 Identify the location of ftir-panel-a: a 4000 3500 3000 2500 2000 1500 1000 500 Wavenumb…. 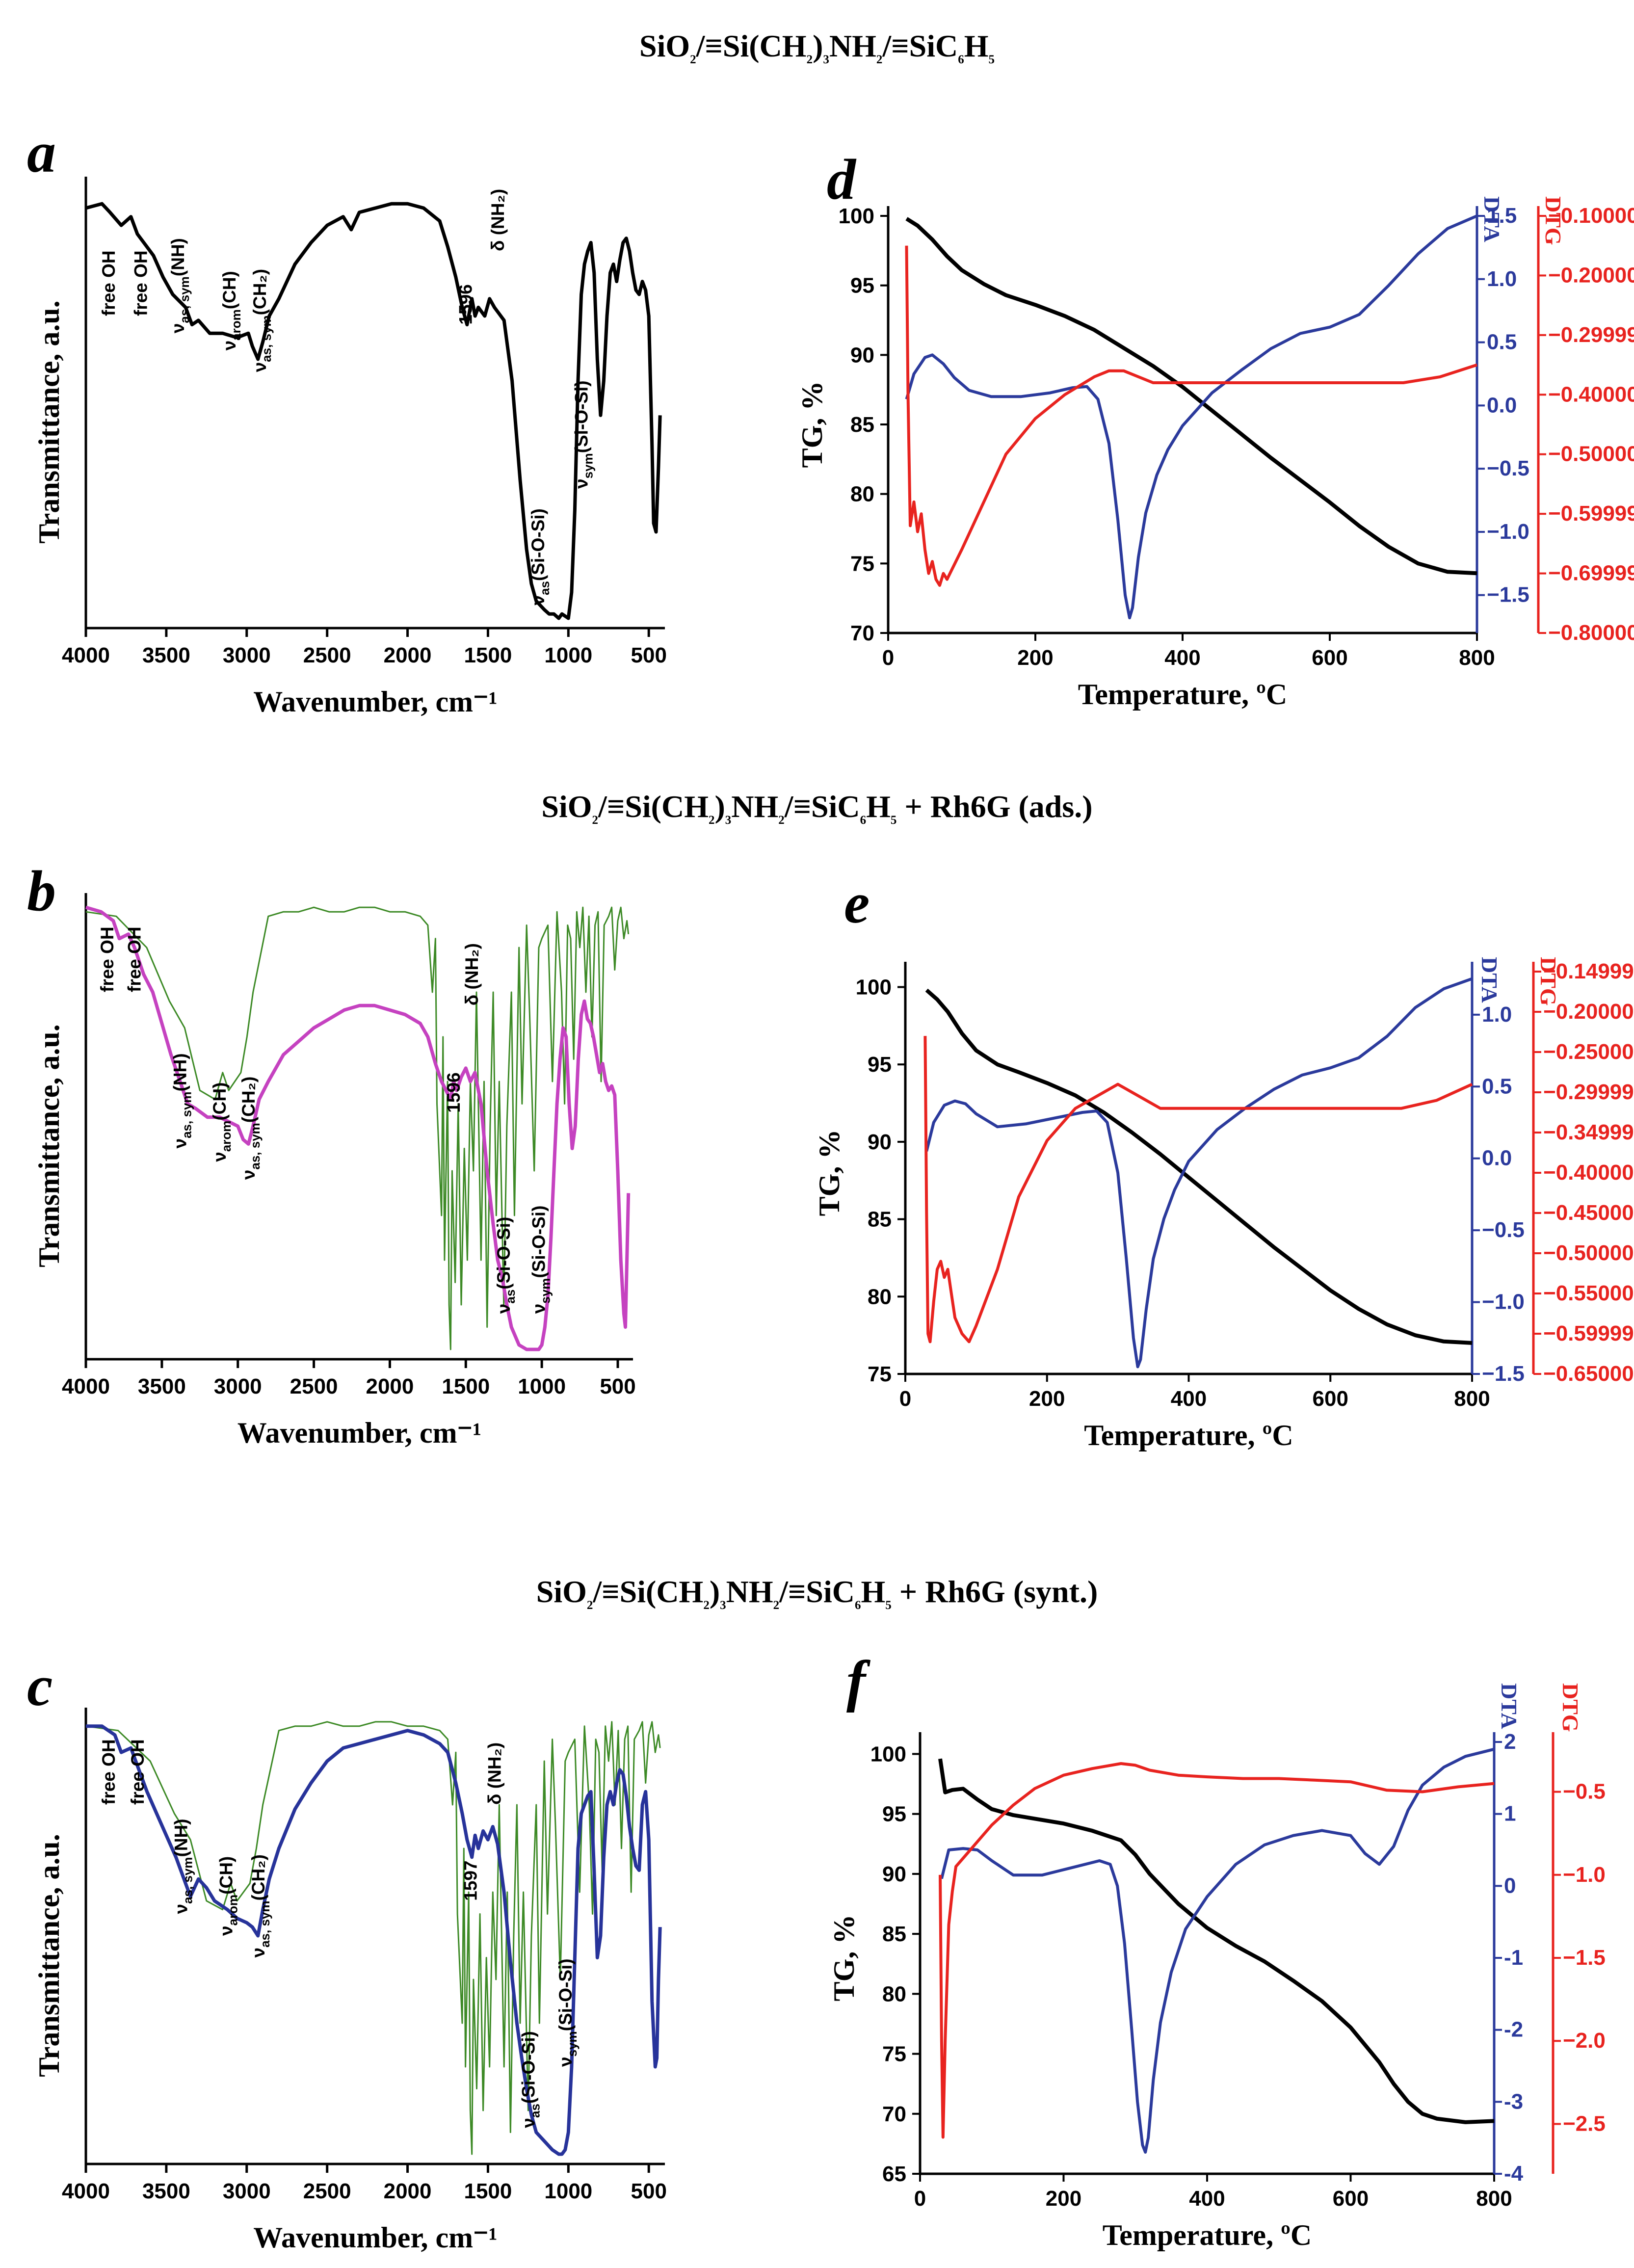
(347, 419).